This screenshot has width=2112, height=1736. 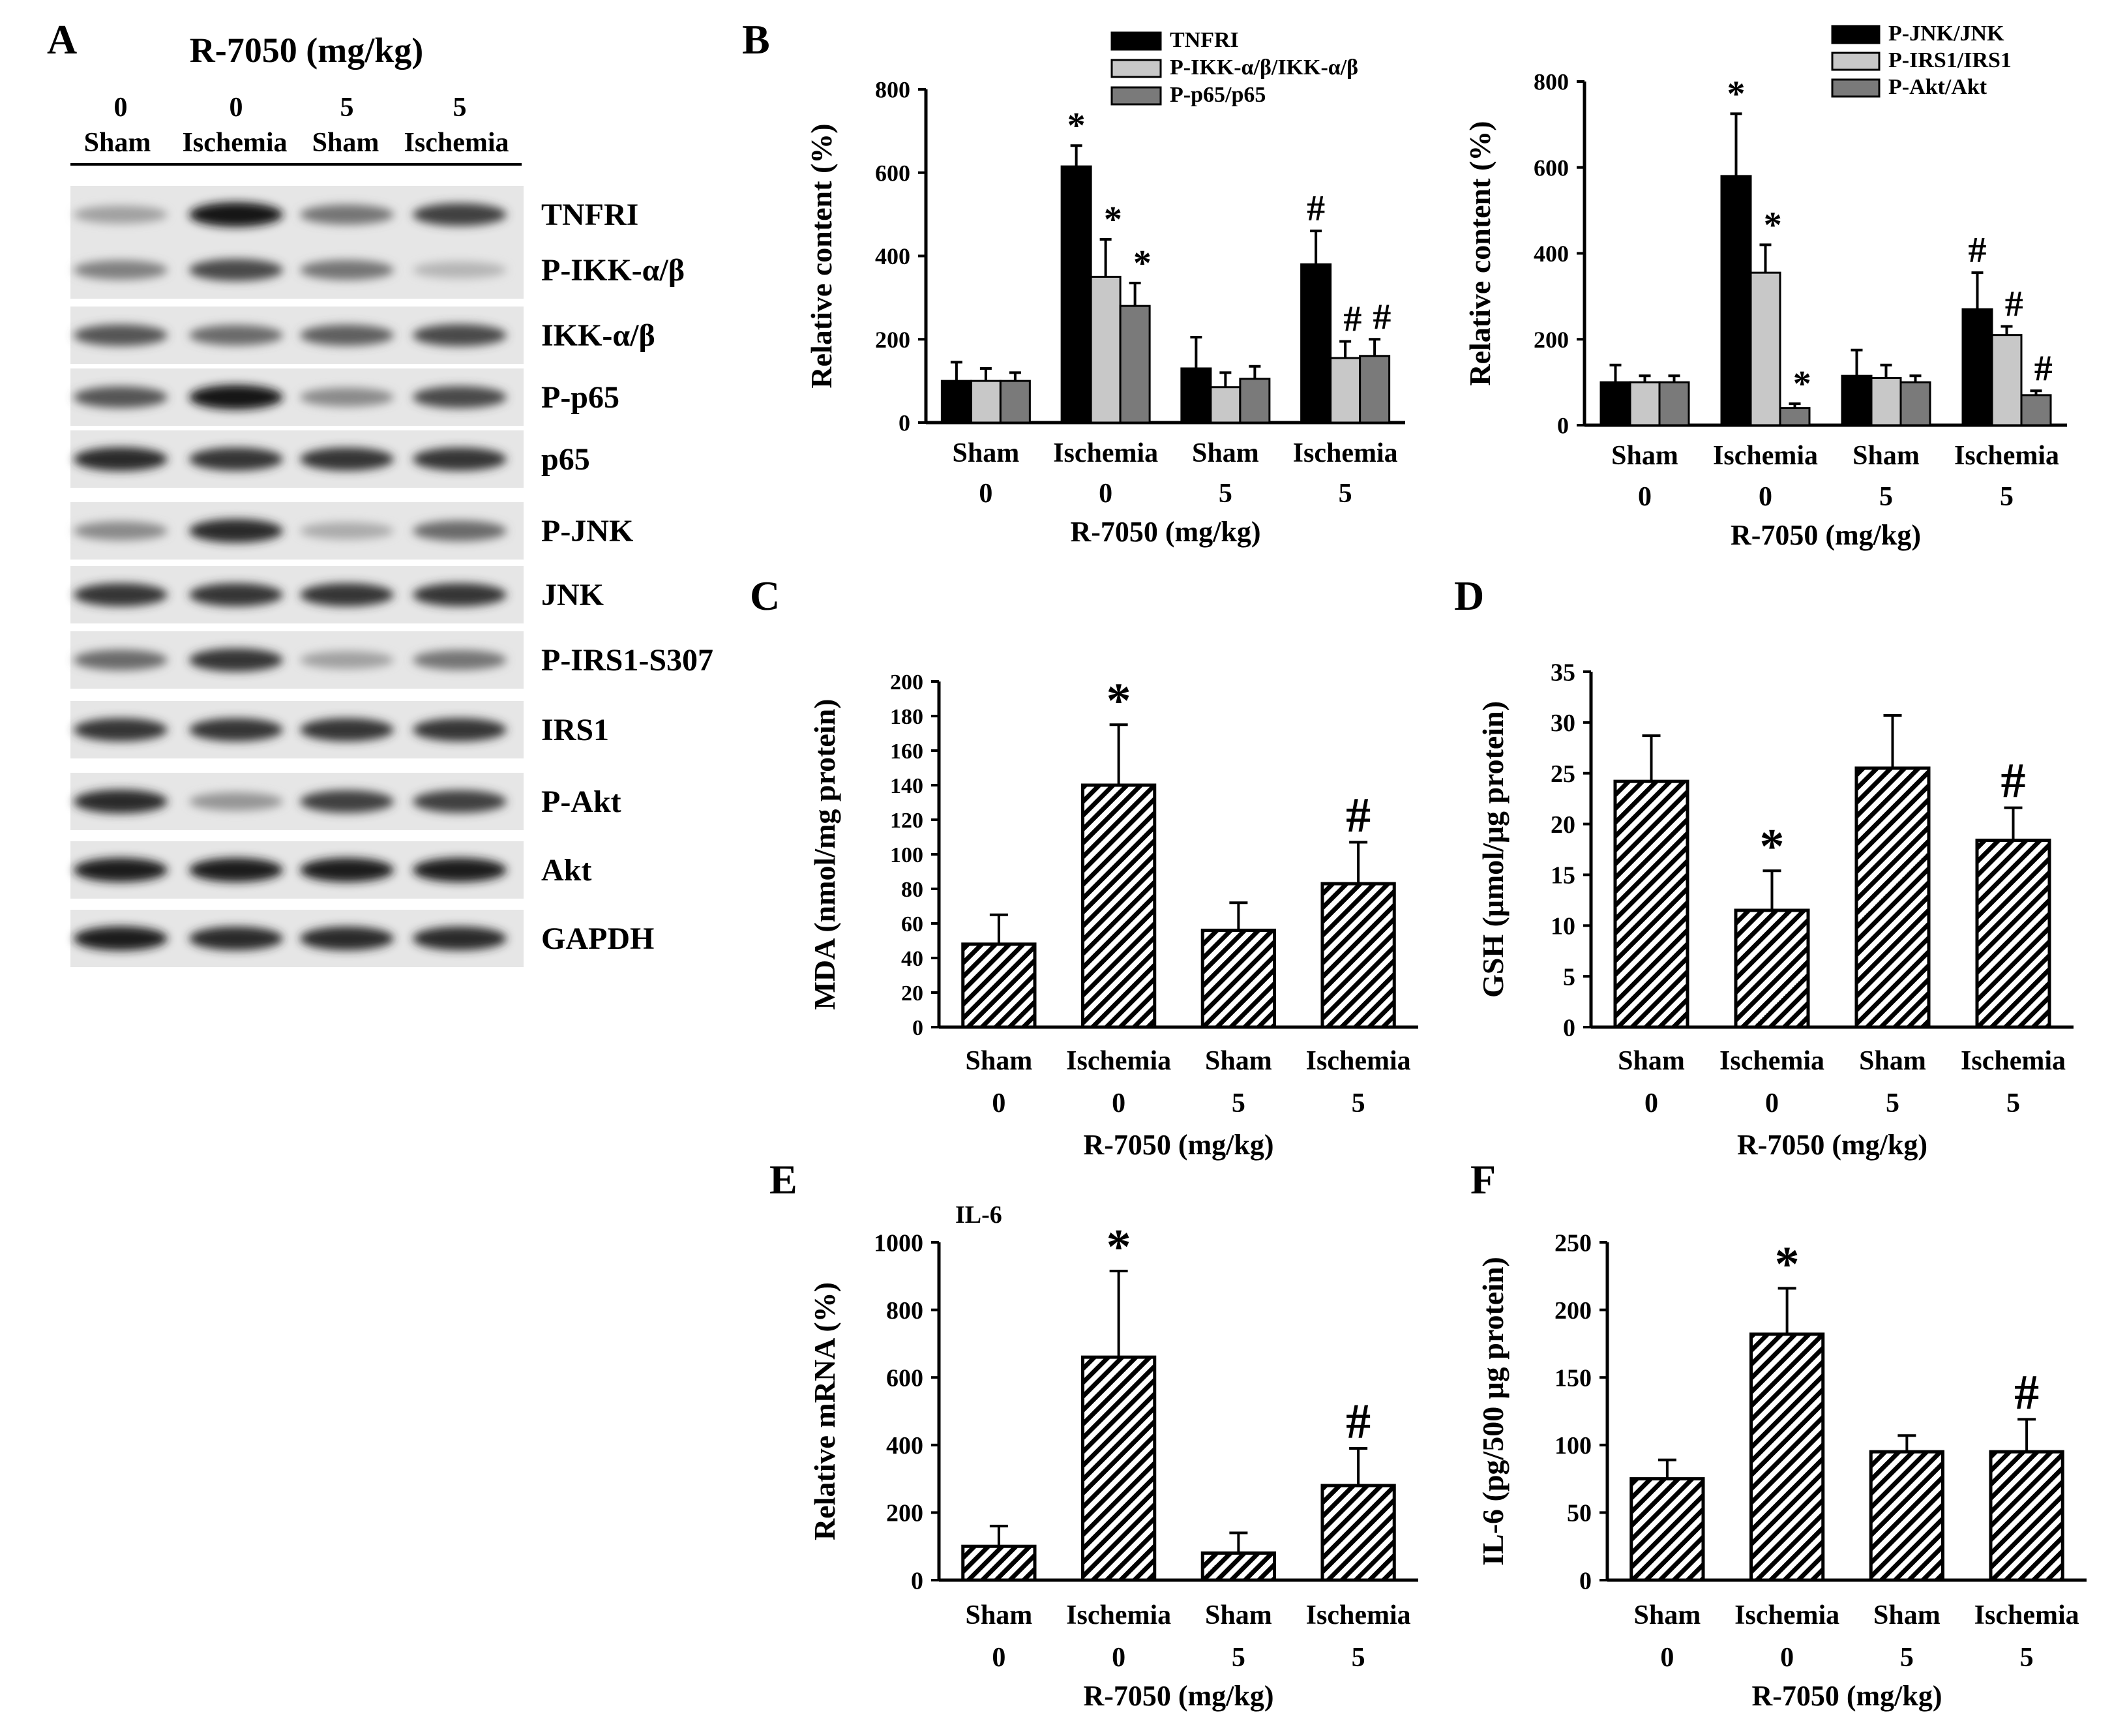 I want to click on chart-title: IL-6, so click(x=979, y=1215).